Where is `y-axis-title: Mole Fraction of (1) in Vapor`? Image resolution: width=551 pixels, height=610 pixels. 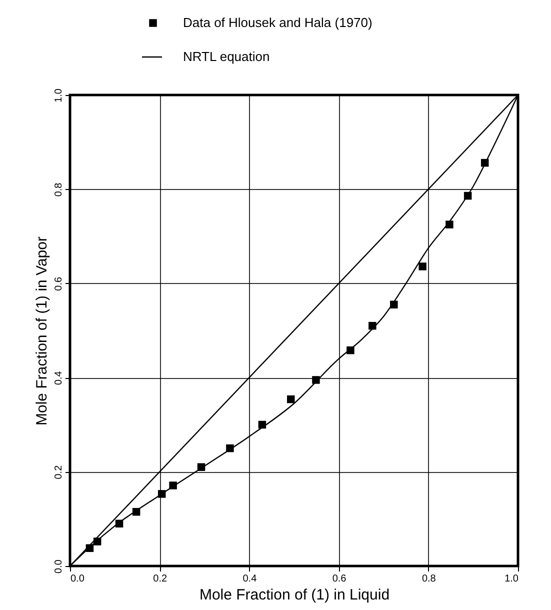 y-axis-title: Mole Fraction of (1) in Vapor is located at coordinates (42, 331).